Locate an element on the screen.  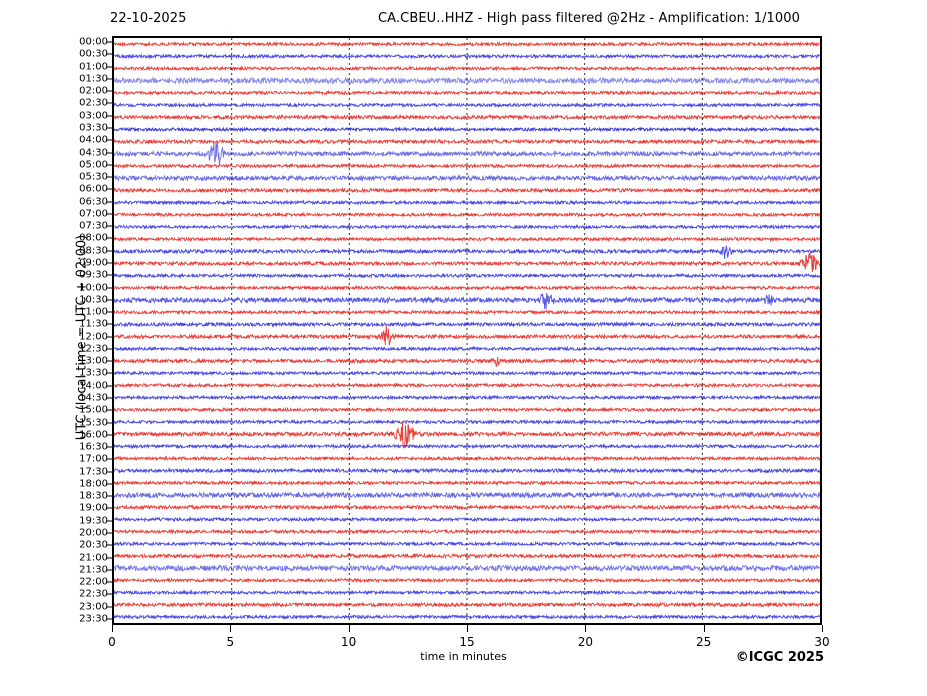
y-axis-tick-label: 23:00 is located at coordinates (93, 607).